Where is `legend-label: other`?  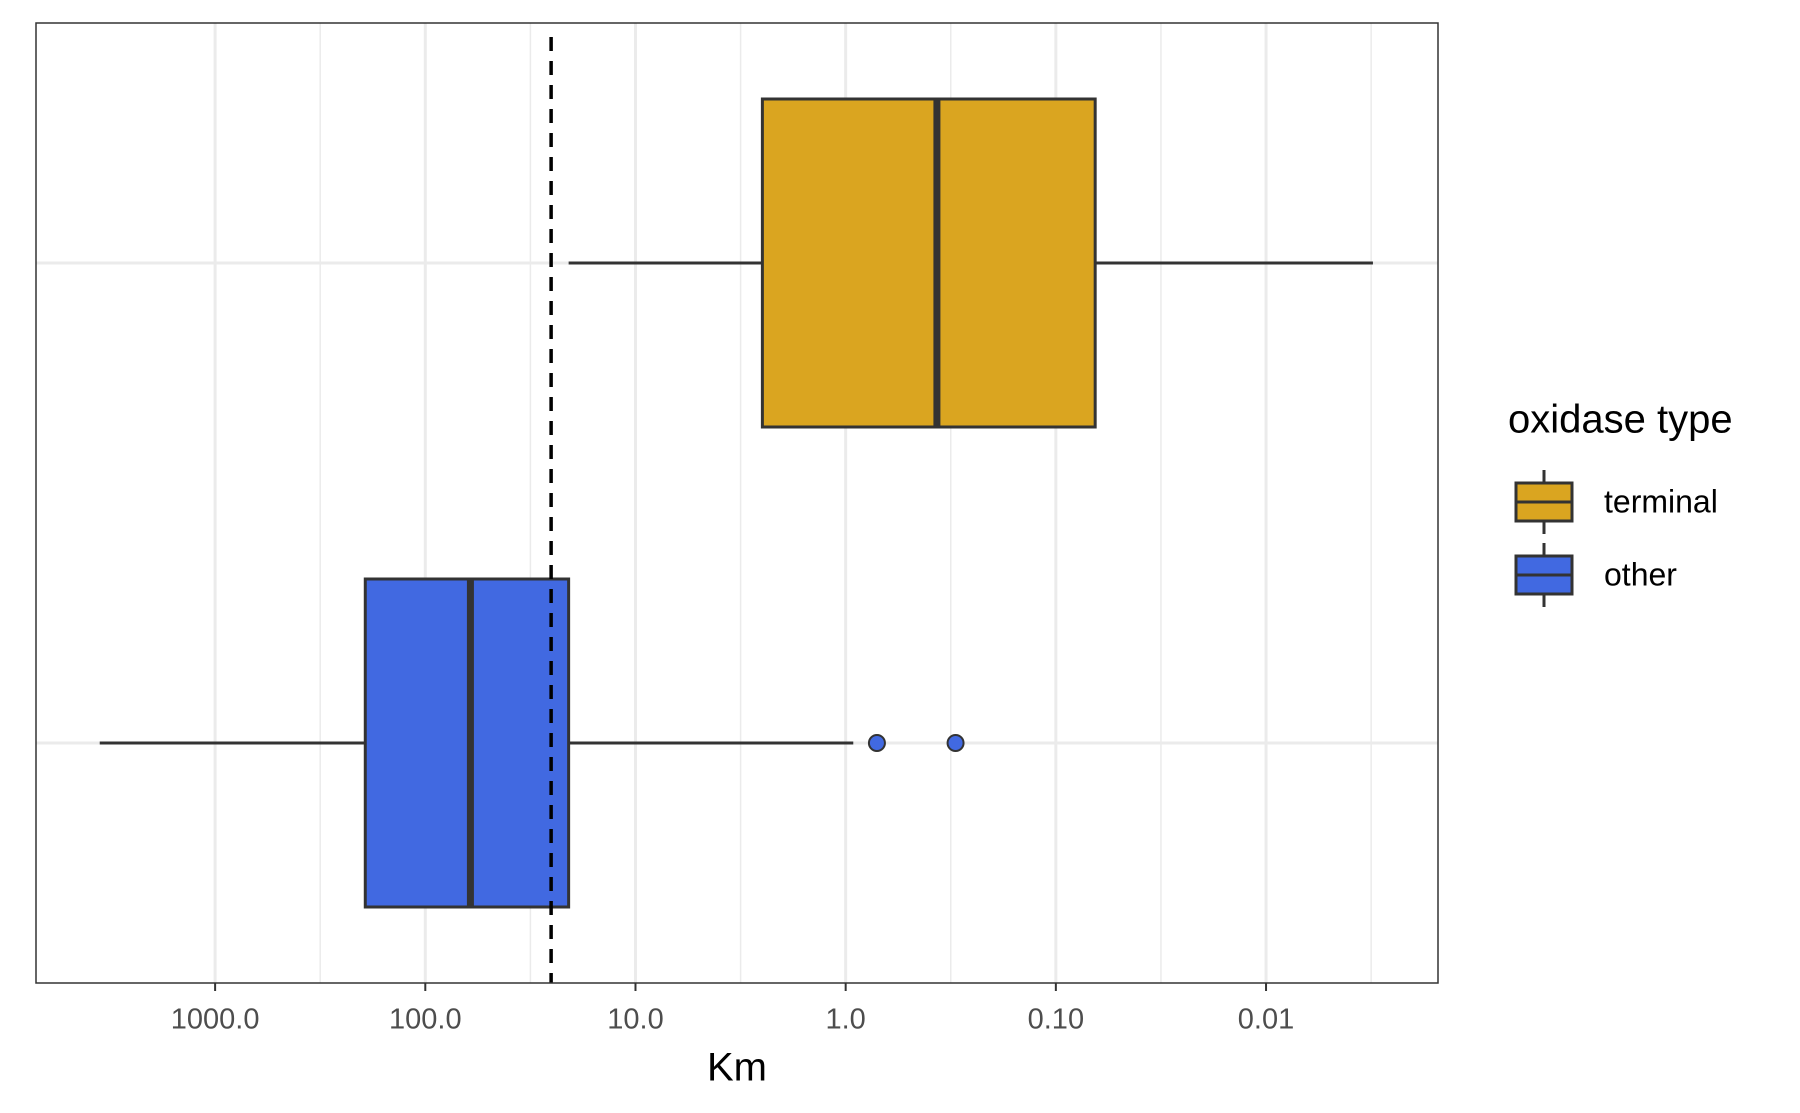
legend-label: other is located at coordinates (1640, 574).